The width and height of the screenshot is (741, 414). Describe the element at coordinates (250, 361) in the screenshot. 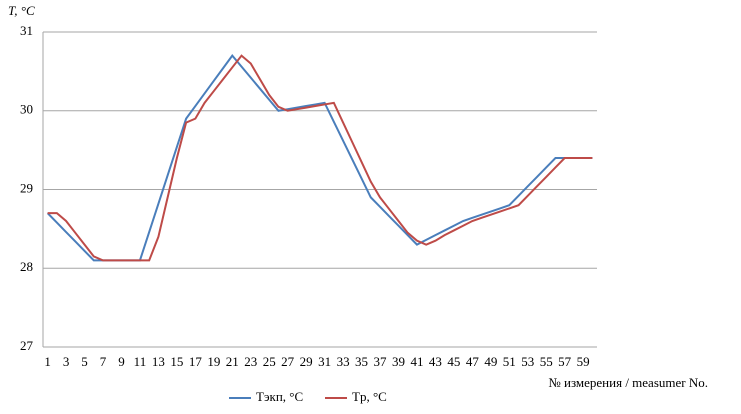

I see `x-tick-label: 23` at that location.